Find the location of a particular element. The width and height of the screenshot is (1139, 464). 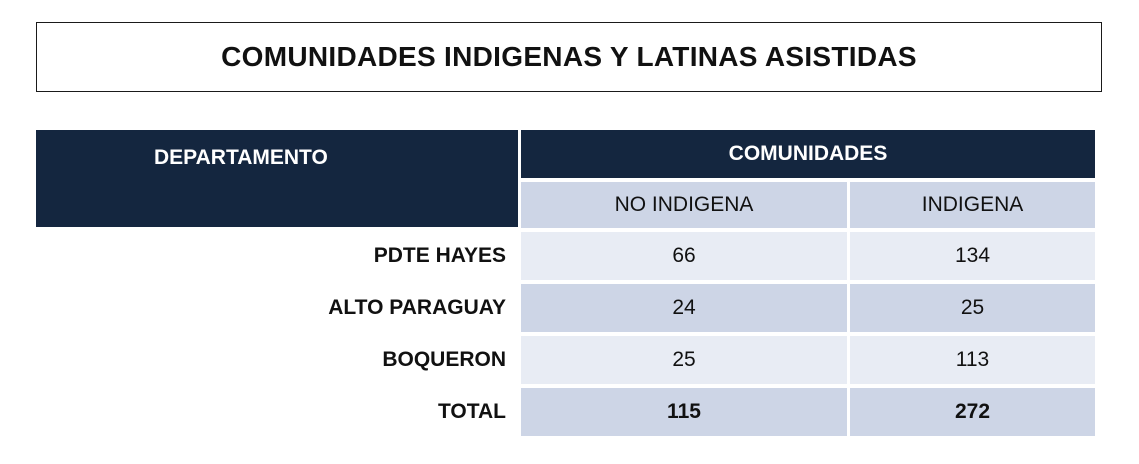

cell-alto-paraguay-indigena: 25 is located at coordinates (972, 308).